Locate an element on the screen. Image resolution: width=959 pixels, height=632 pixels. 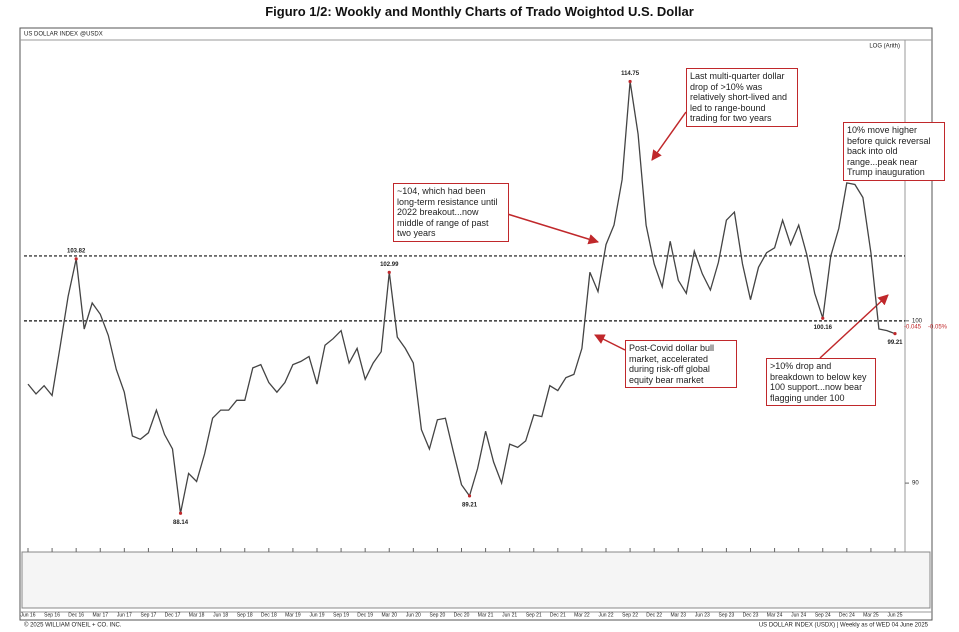
x-tick-label: Sep 16 is located at coordinates (52, 615).